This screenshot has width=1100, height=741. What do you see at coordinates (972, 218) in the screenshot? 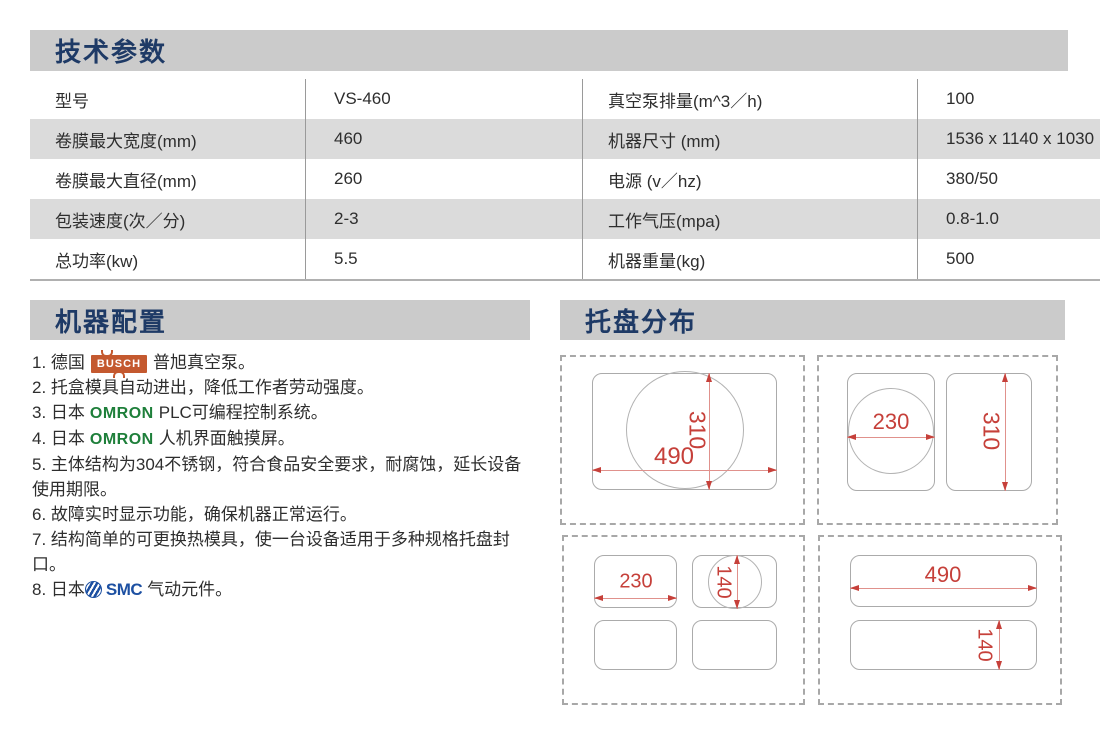
I see `spec-value: 0.8-1.0` at bounding box center [972, 218].